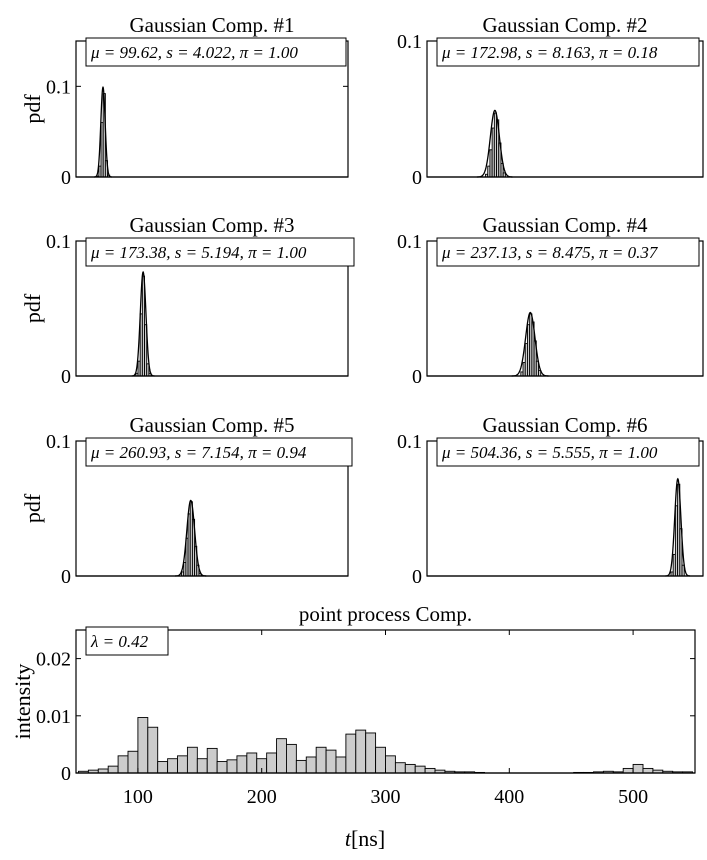  What do you see at coordinates (365, 838) in the screenshot?
I see `x-axis-label: t[ns]` at bounding box center [365, 838].